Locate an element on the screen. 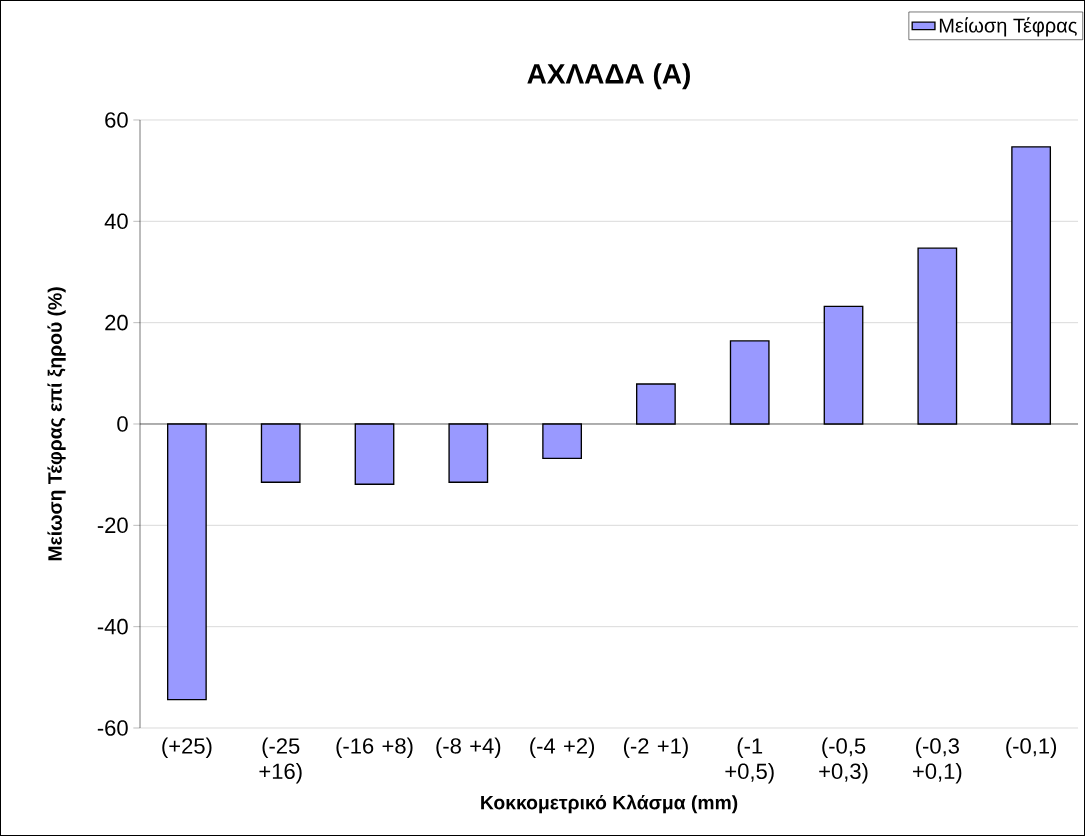 Image resolution: width=1085 pixels, height=836 pixels. x-tick-label: (-16 +8) is located at coordinates (374, 748).